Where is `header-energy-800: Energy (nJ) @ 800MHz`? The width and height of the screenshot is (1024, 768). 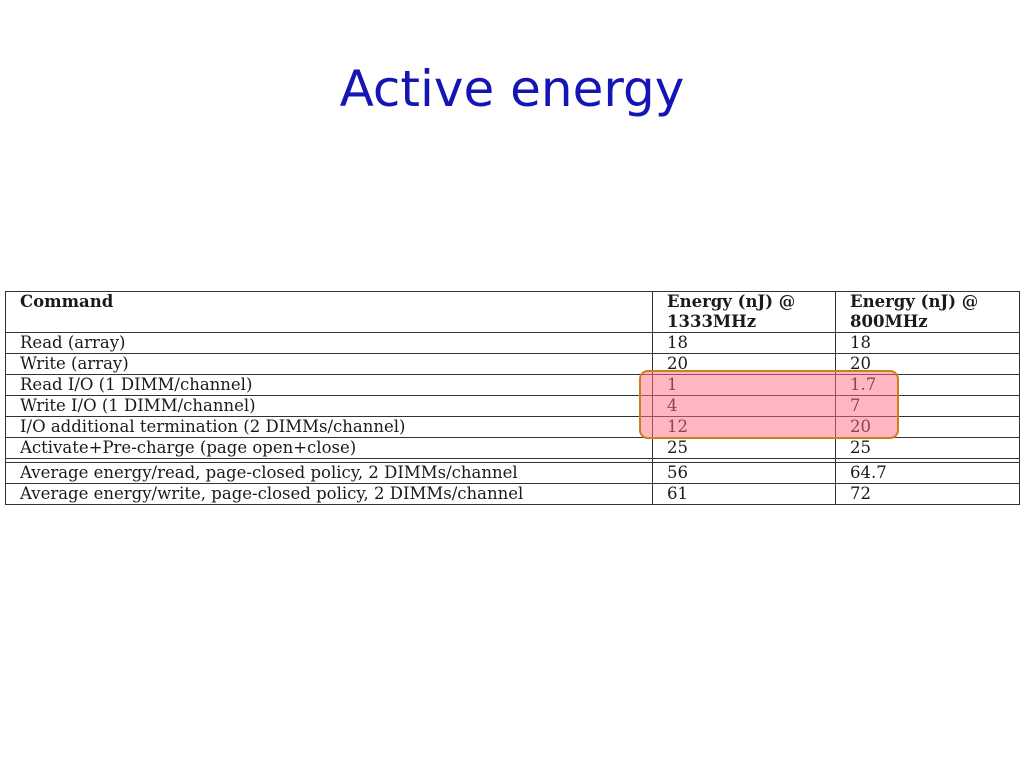 header-energy-800: Energy (nJ) @ 800MHz is located at coordinates (927, 312).